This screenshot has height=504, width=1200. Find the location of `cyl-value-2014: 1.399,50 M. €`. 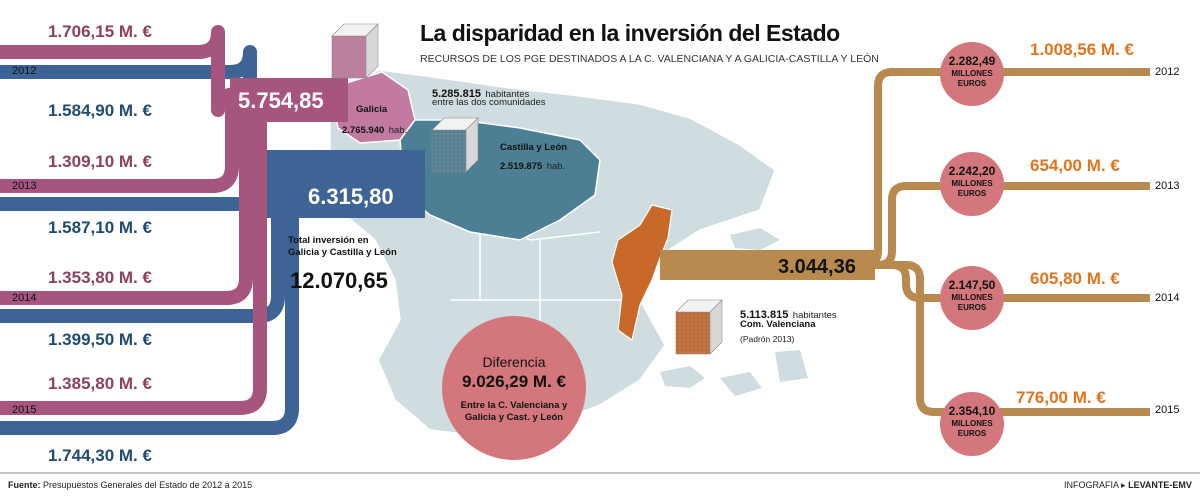

cyl-value-2014: 1.399,50 M. € is located at coordinates (100, 339).